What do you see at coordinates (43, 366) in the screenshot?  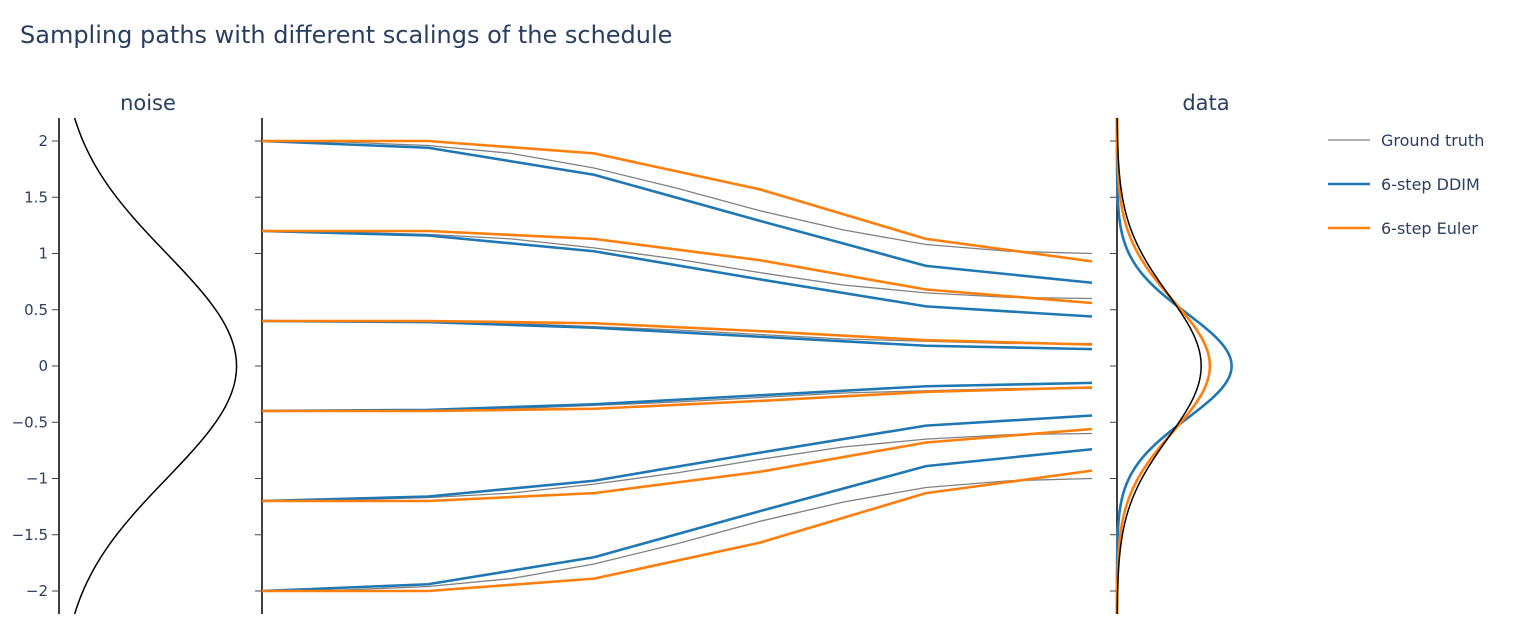 I see `y-tick-label: 0` at bounding box center [43, 366].